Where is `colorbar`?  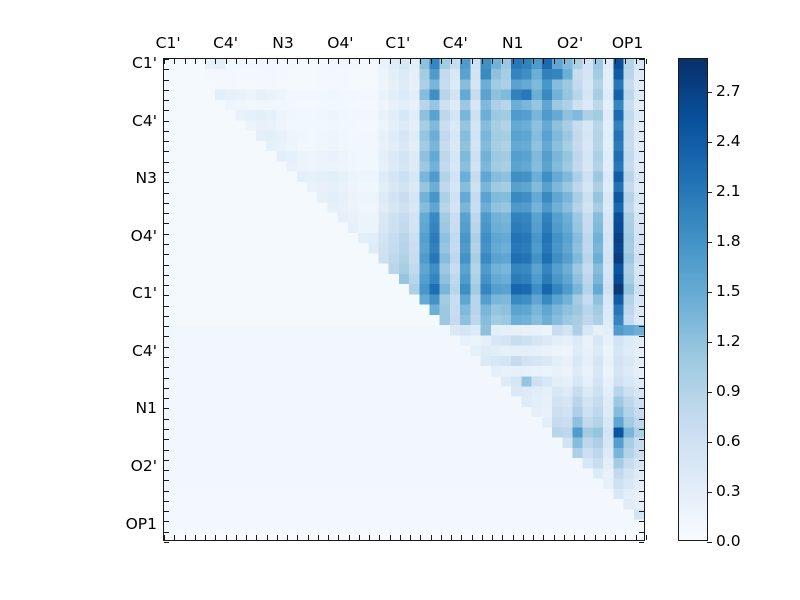
colorbar is located at coordinates (695, 300).